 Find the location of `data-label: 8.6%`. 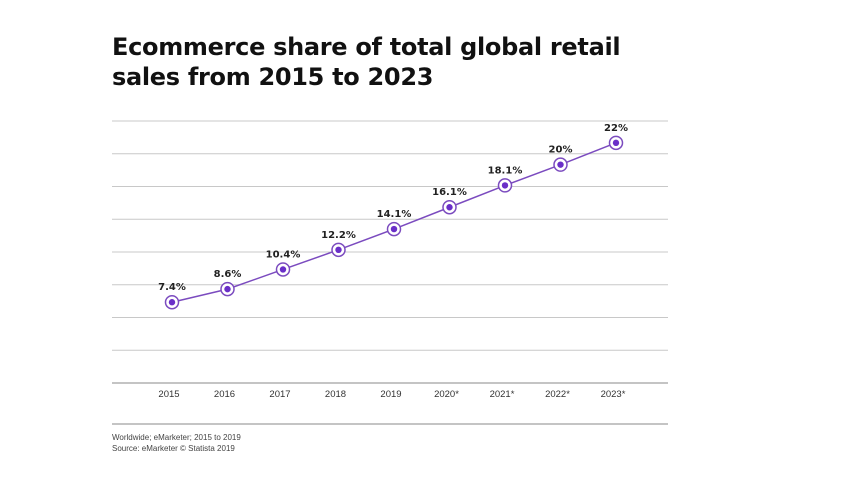

data-label: 8.6% is located at coordinates (228, 274).